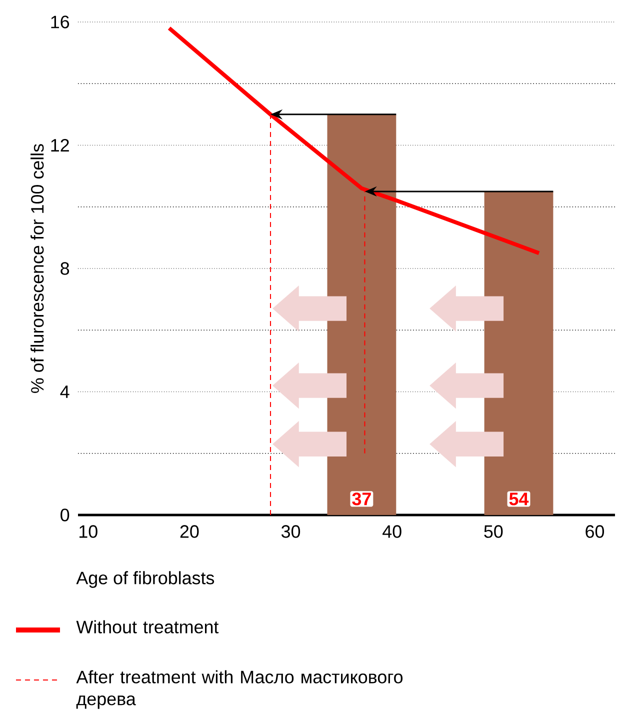 The width and height of the screenshot is (624, 720). I want to click on legend-label: Without treatment, so click(147, 627).